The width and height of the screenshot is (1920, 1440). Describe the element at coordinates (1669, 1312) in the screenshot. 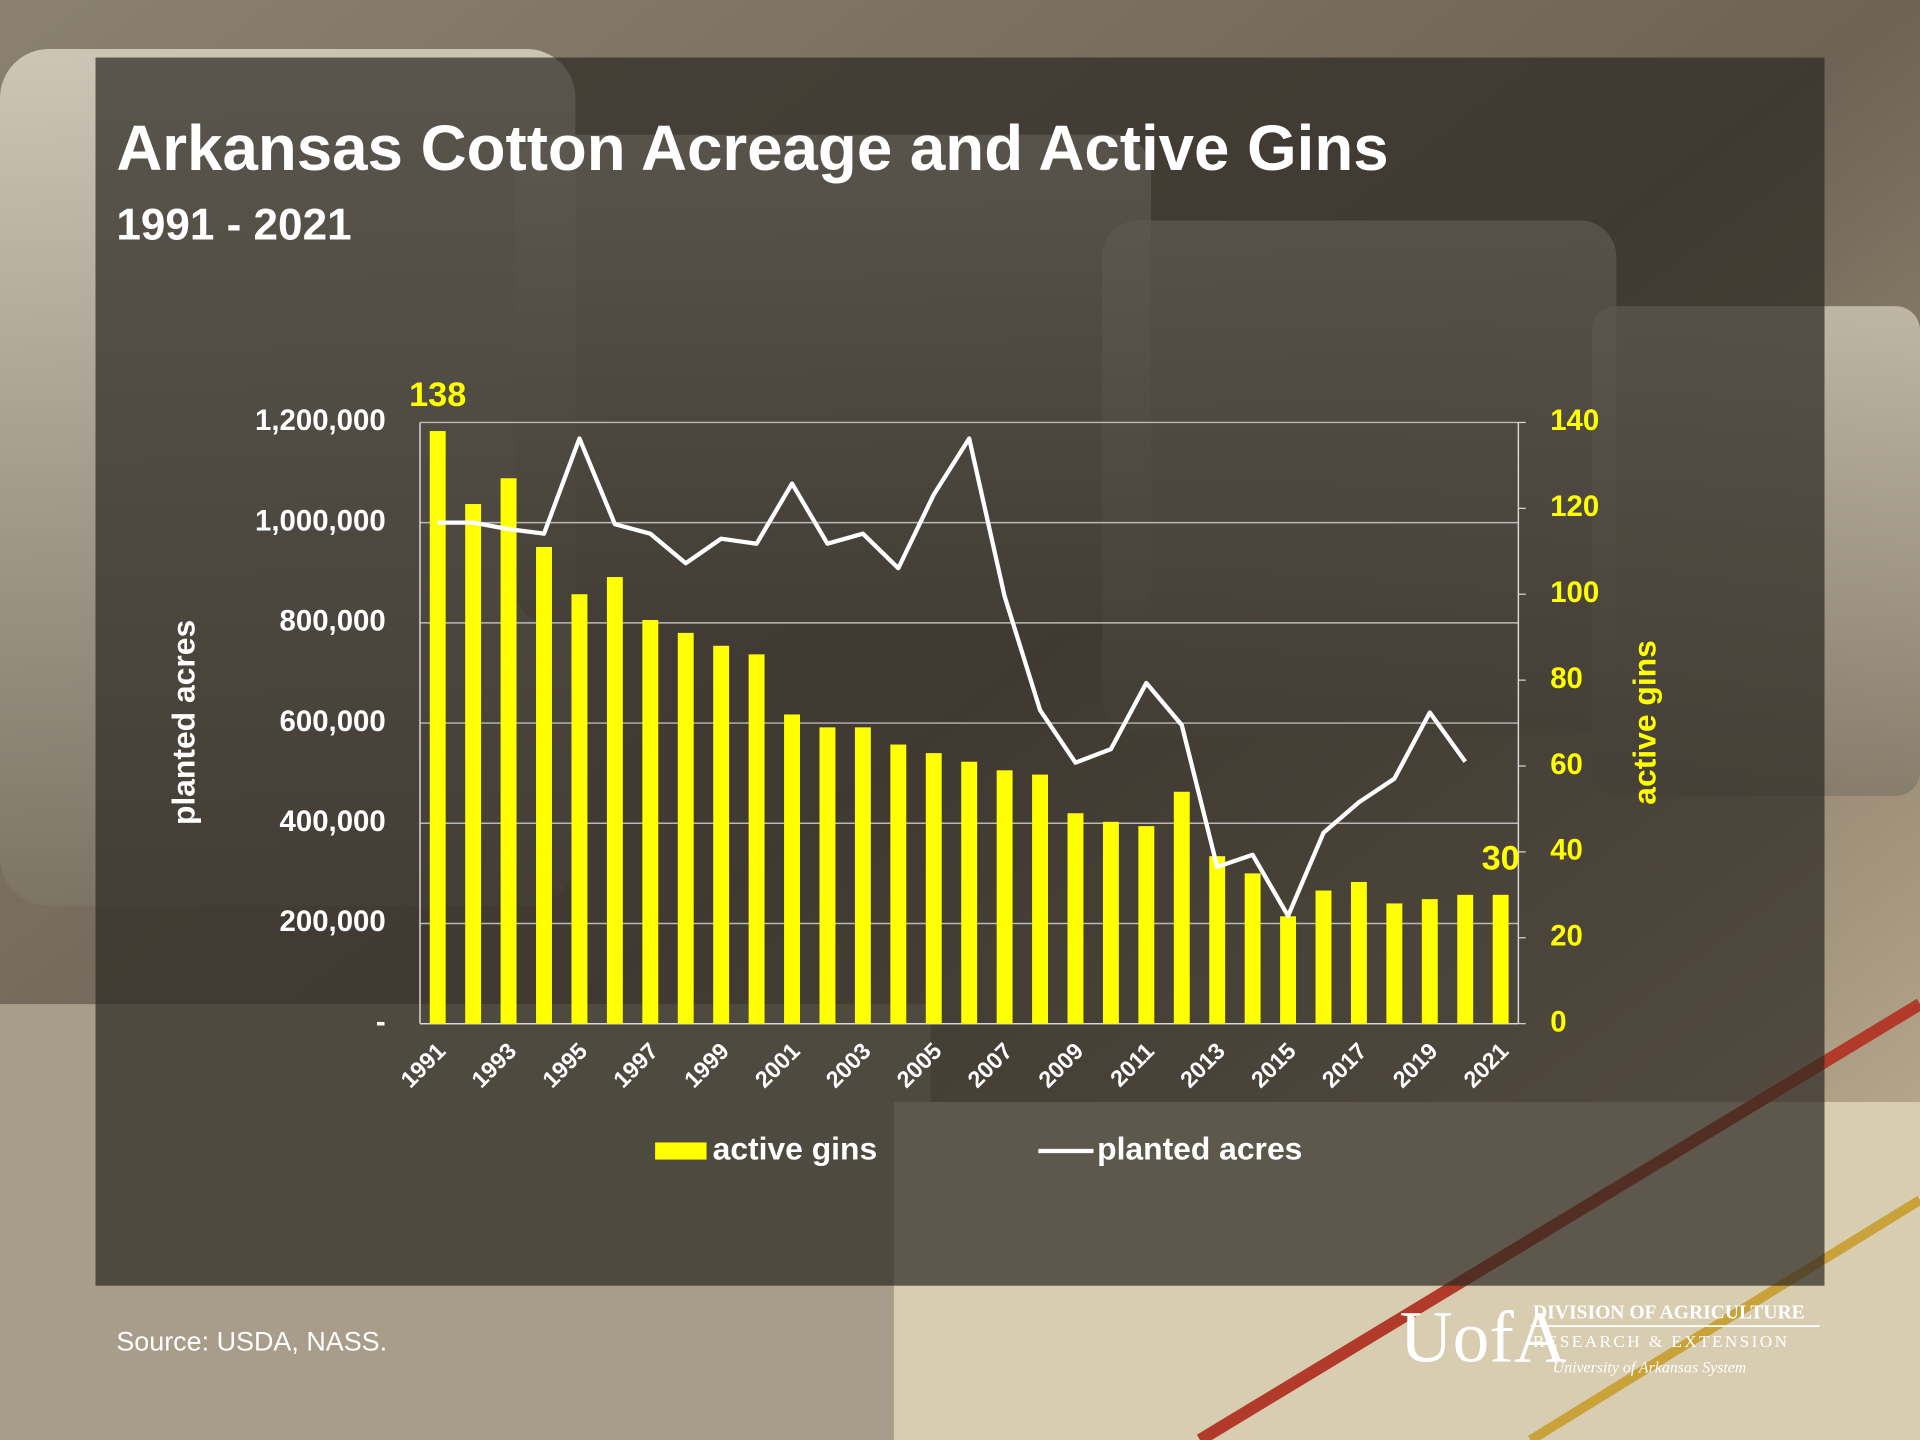

I see `logo-line: DIVISION OF AGRICULTURE` at that location.